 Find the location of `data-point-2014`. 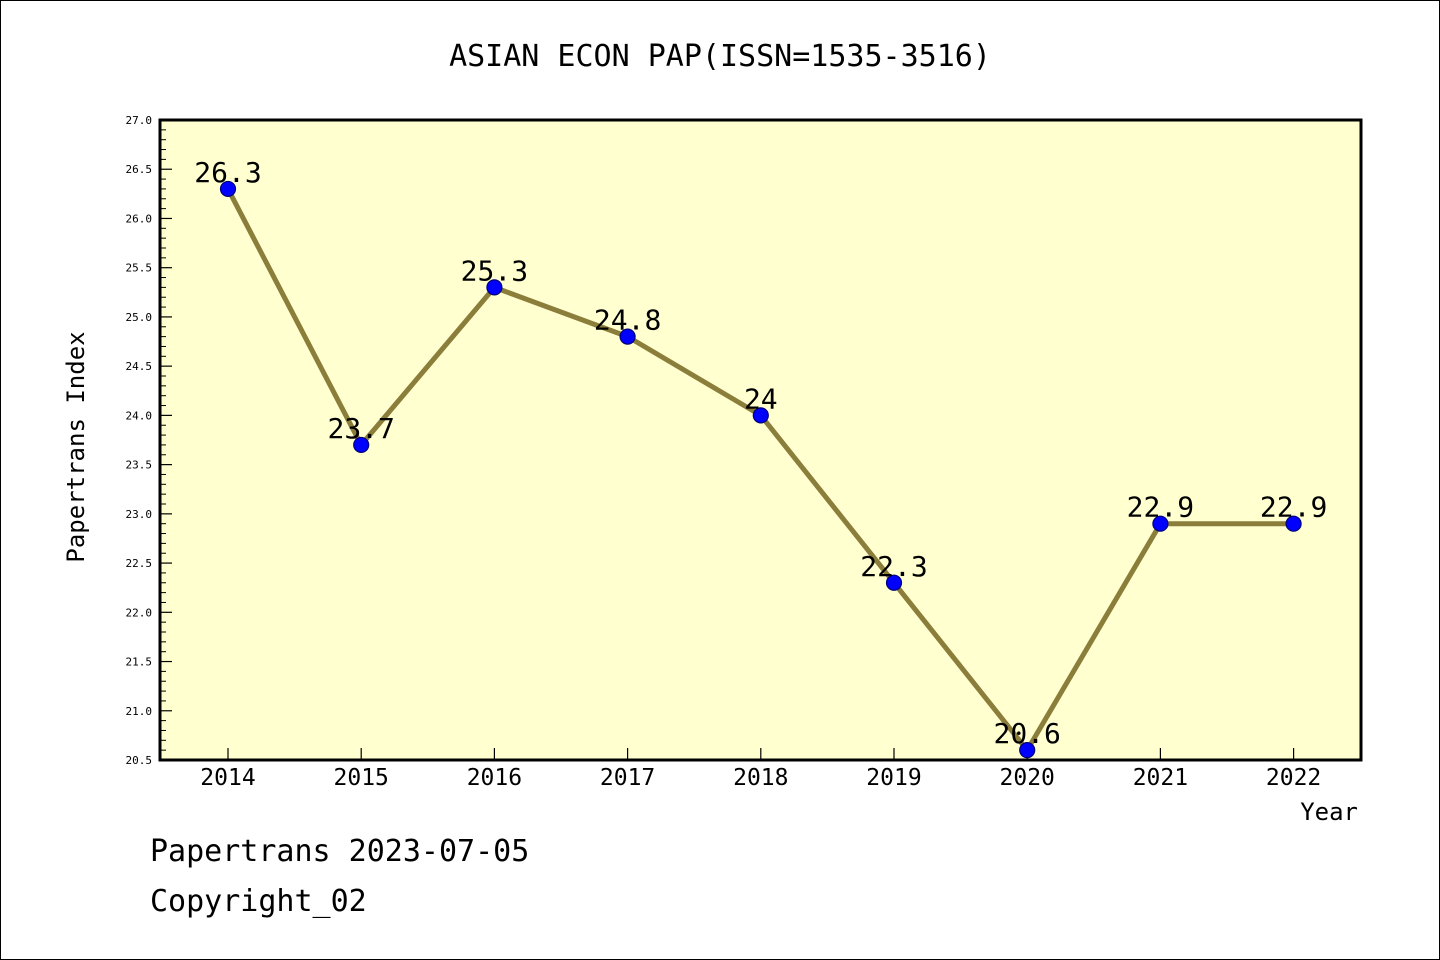

data-point-2014 is located at coordinates (228, 189).